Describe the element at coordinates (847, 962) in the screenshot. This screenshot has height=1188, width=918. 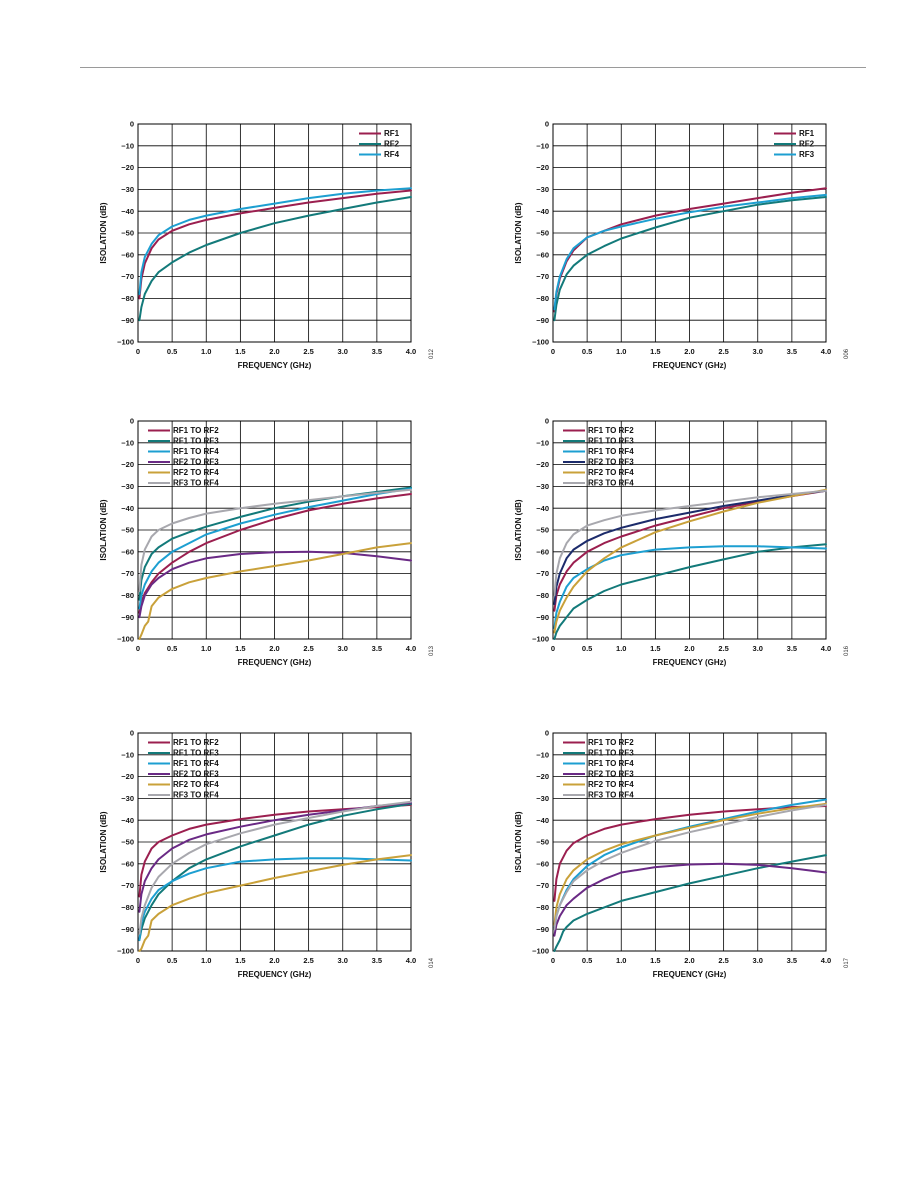
I see `figure-id: 017` at that location.